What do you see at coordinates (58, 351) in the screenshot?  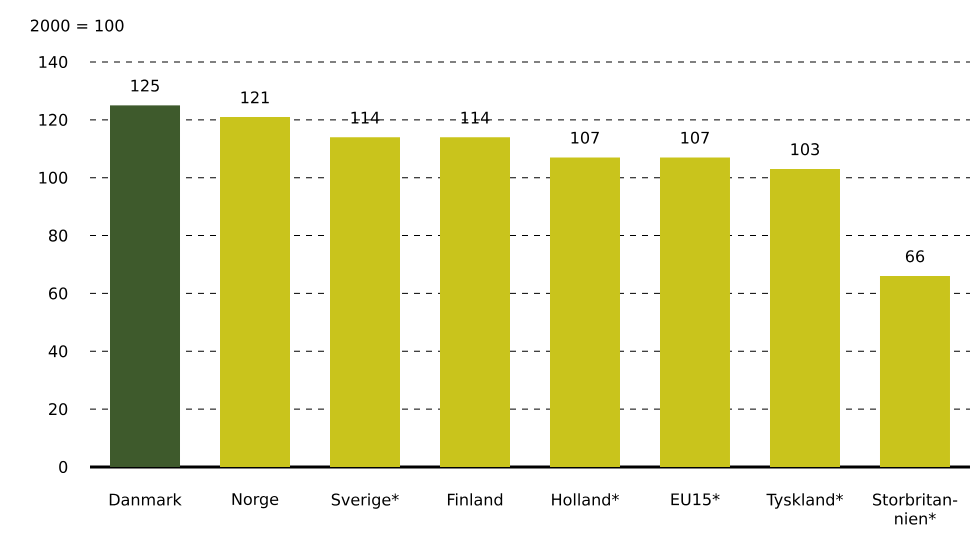 I see `y-tick-label: 40` at bounding box center [58, 351].